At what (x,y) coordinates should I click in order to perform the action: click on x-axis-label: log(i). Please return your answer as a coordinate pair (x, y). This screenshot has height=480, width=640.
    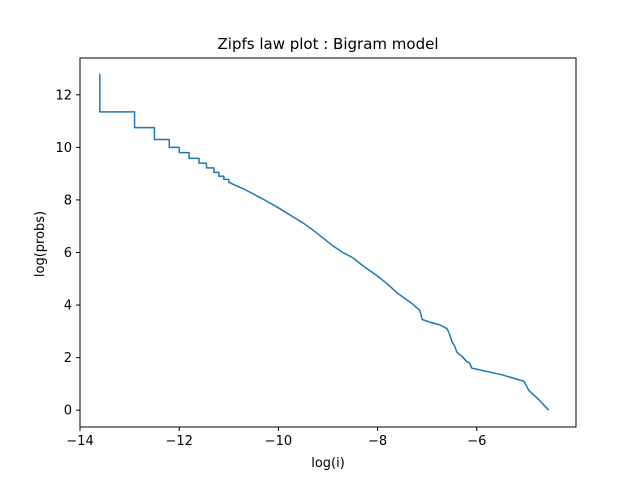
    Looking at the image, I should click on (328, 463).